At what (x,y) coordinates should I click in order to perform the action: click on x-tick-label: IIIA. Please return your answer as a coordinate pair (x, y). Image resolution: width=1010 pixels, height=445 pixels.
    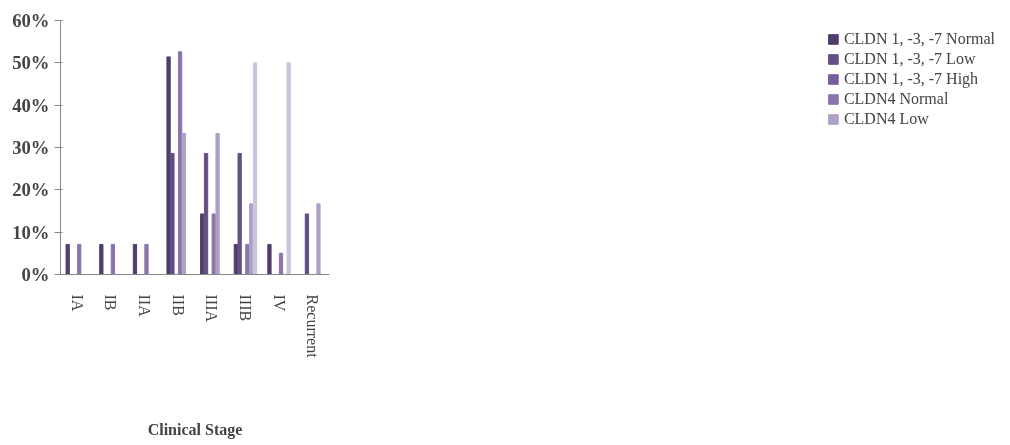
    Looking at the image, I should click on (212, 308).